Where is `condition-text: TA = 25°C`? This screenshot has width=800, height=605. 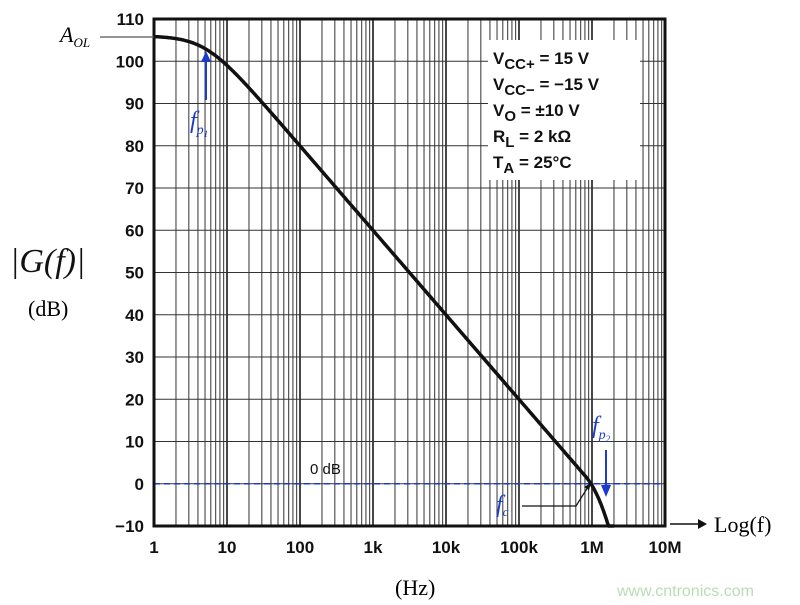 condition-text: TA = 25°C is located at coordinates (532, 165).